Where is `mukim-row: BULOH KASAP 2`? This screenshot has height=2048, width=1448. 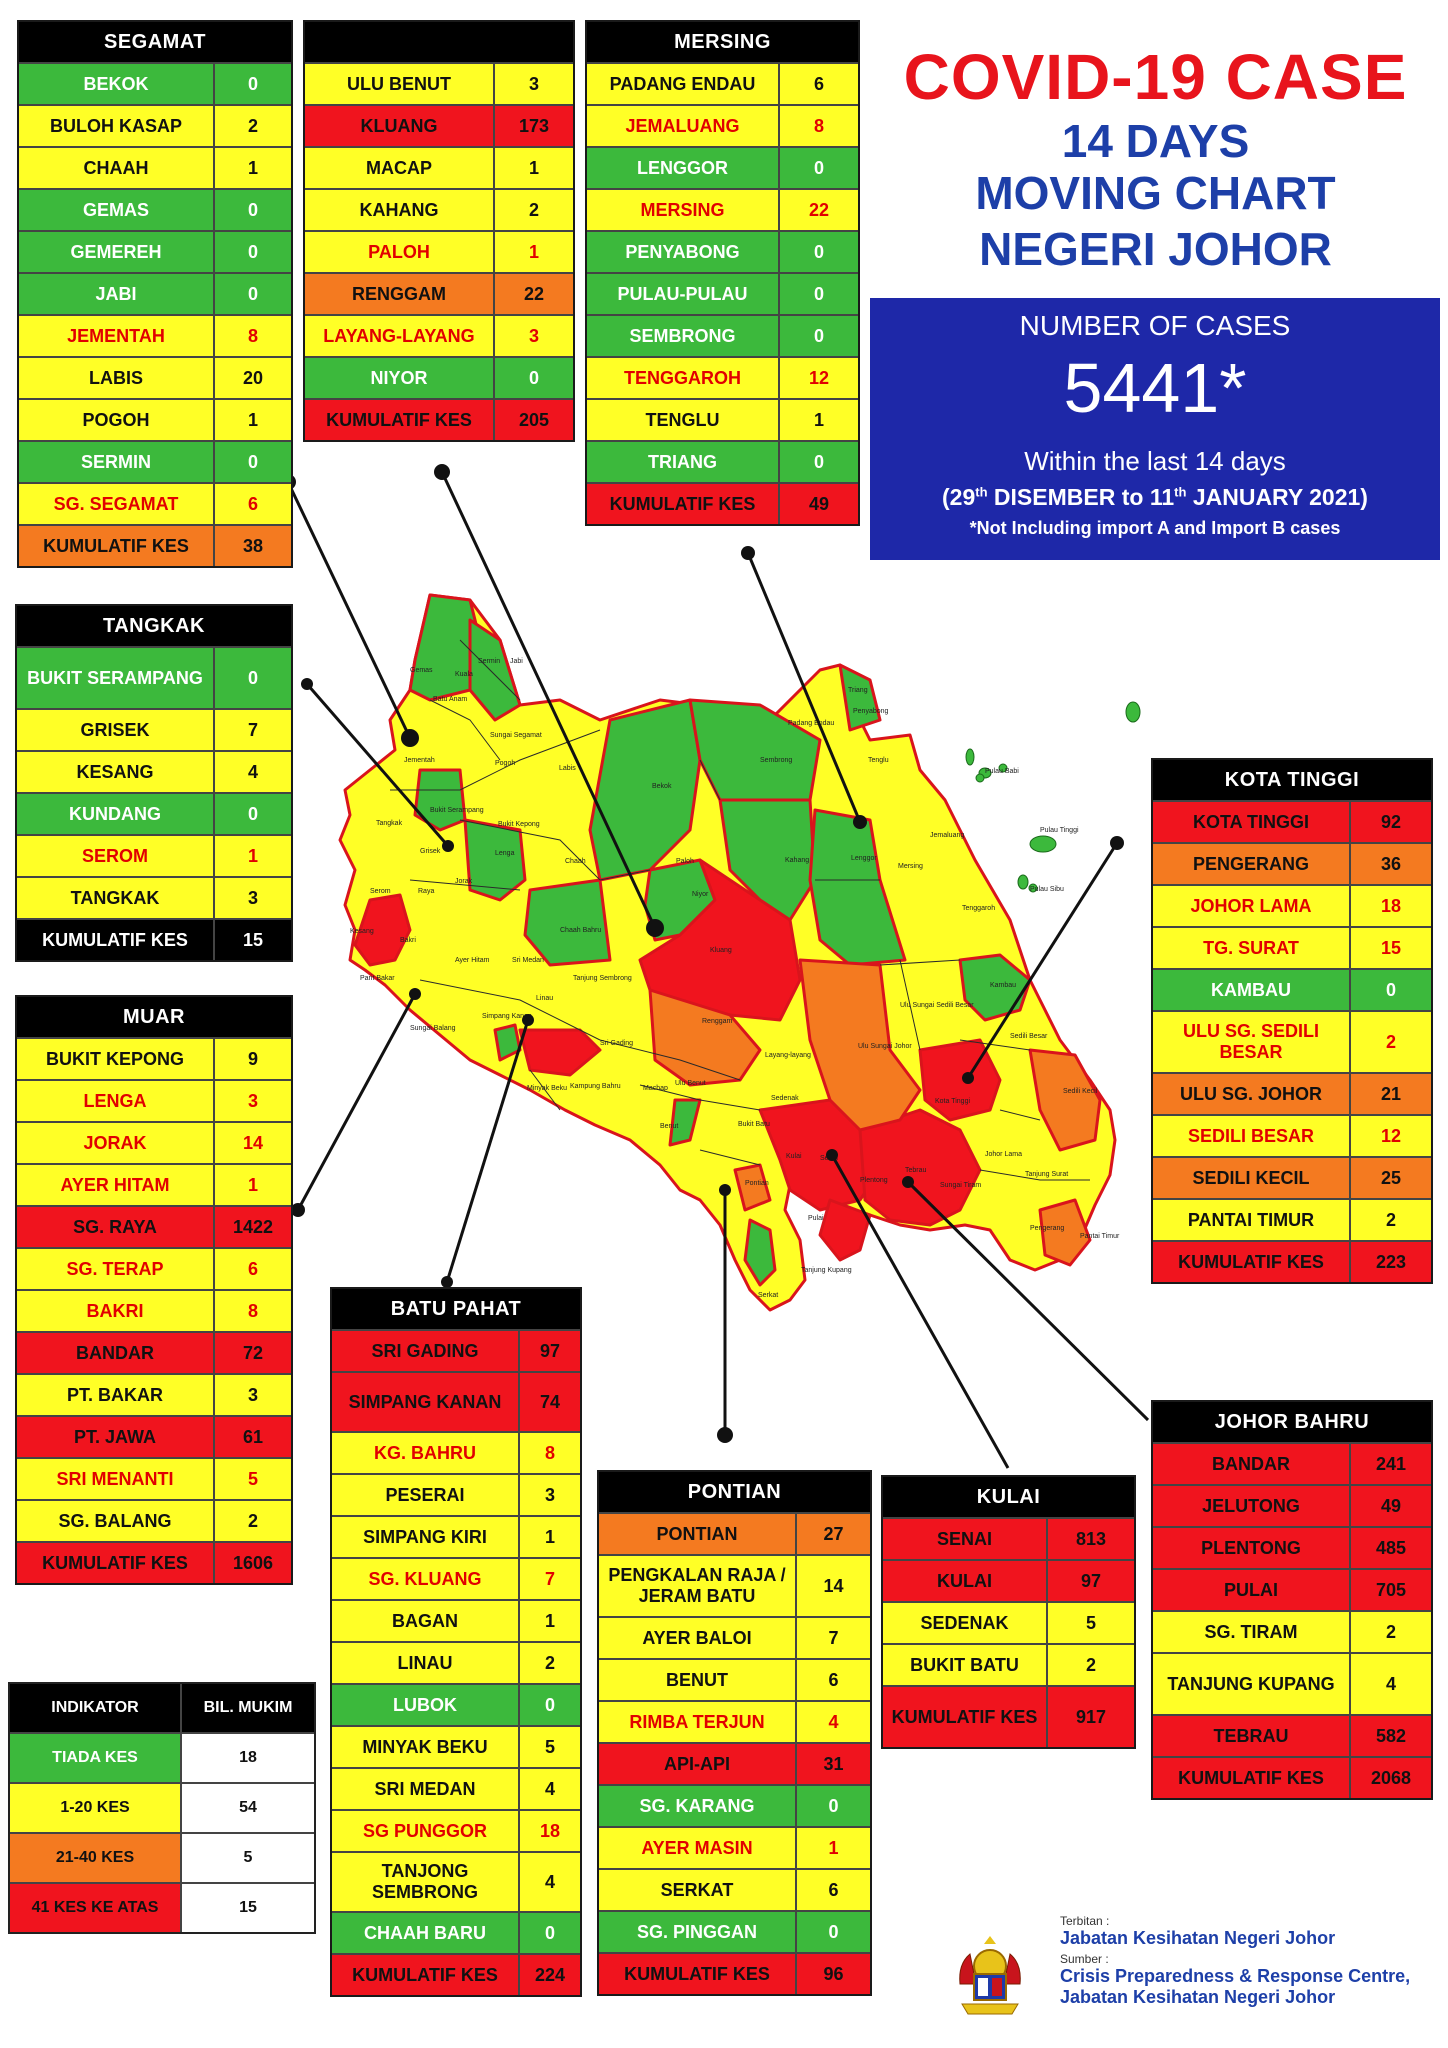 mukim-row: BULOH KASAP 2 is located at coordinates (155, 125).